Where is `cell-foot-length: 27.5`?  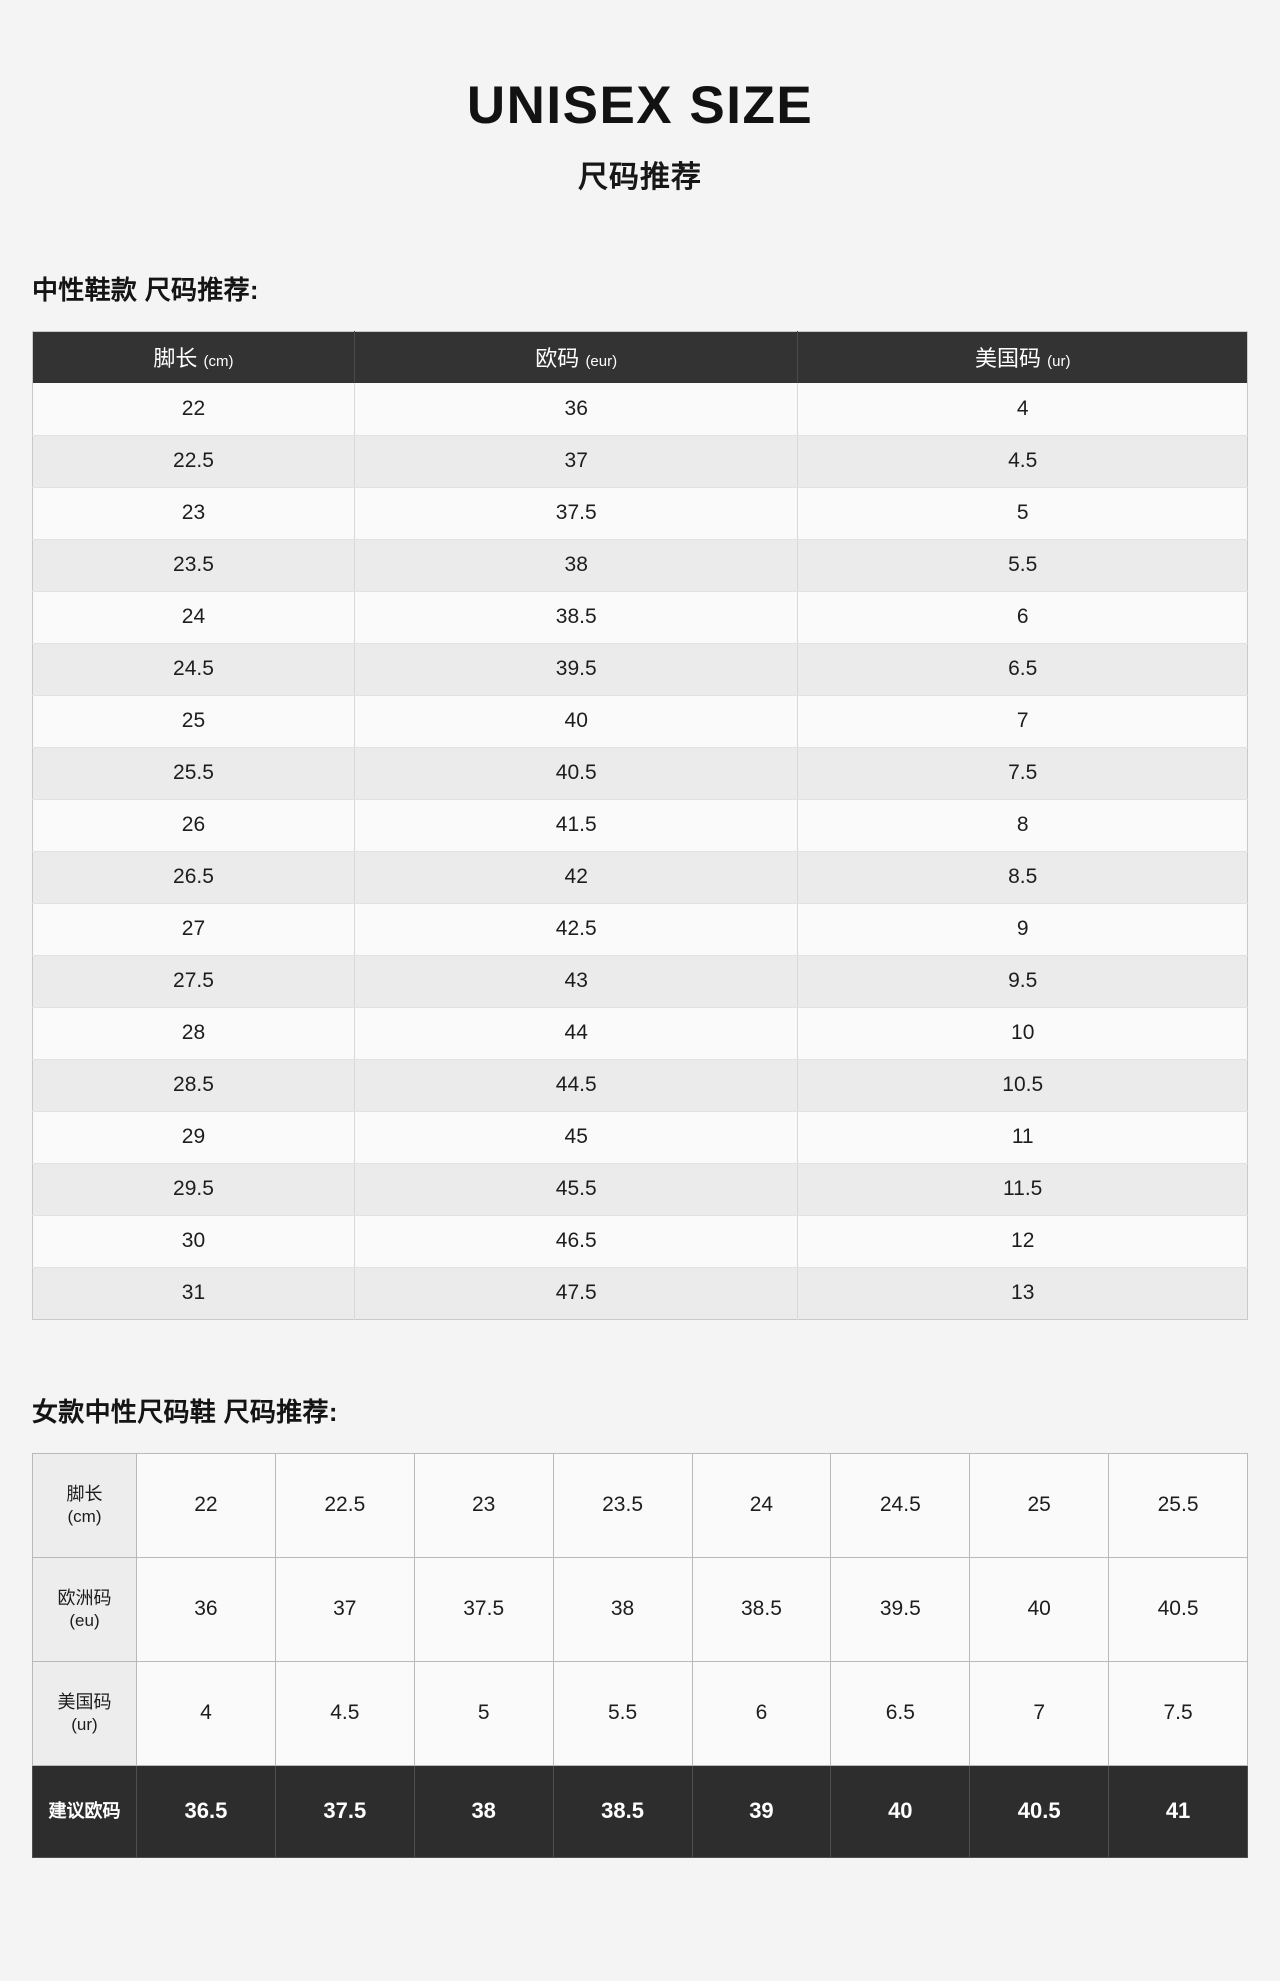
cell-foot-length: 27.5 is located at coordinates (193, 981).